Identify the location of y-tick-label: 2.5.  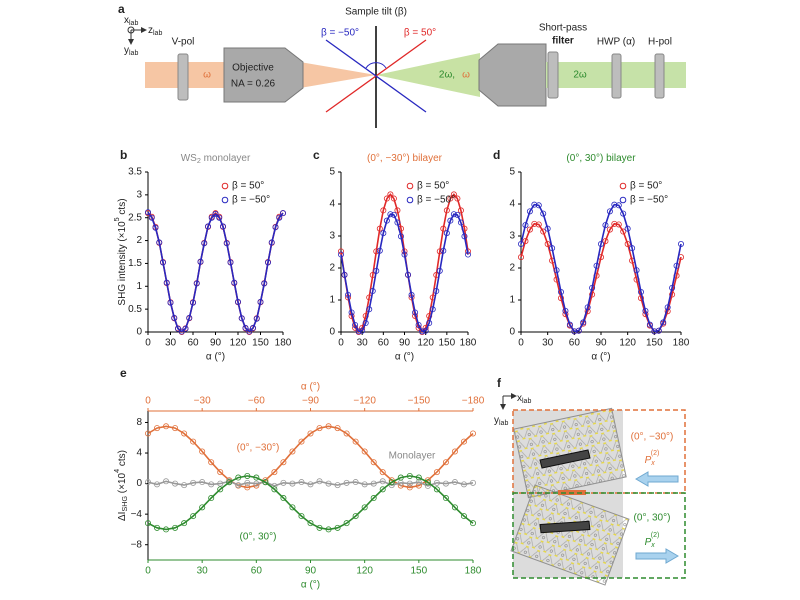
(135, 217).